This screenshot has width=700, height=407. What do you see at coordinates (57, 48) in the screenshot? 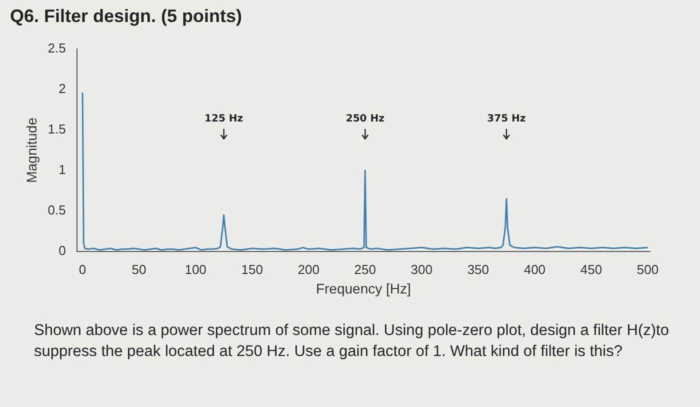
I see `y-tick-label: 2.5` at bounding box center [57, 48].